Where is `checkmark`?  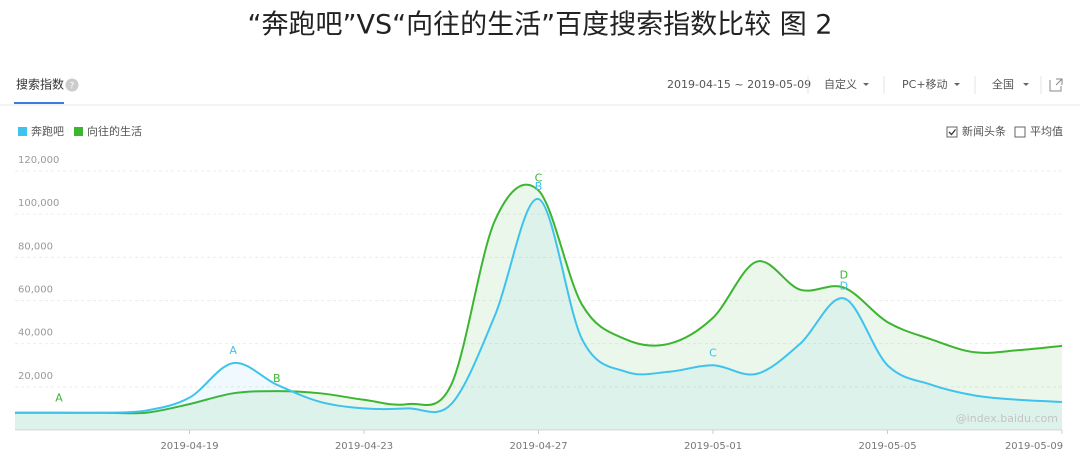 checkmark is located at coordinates (952, 132).